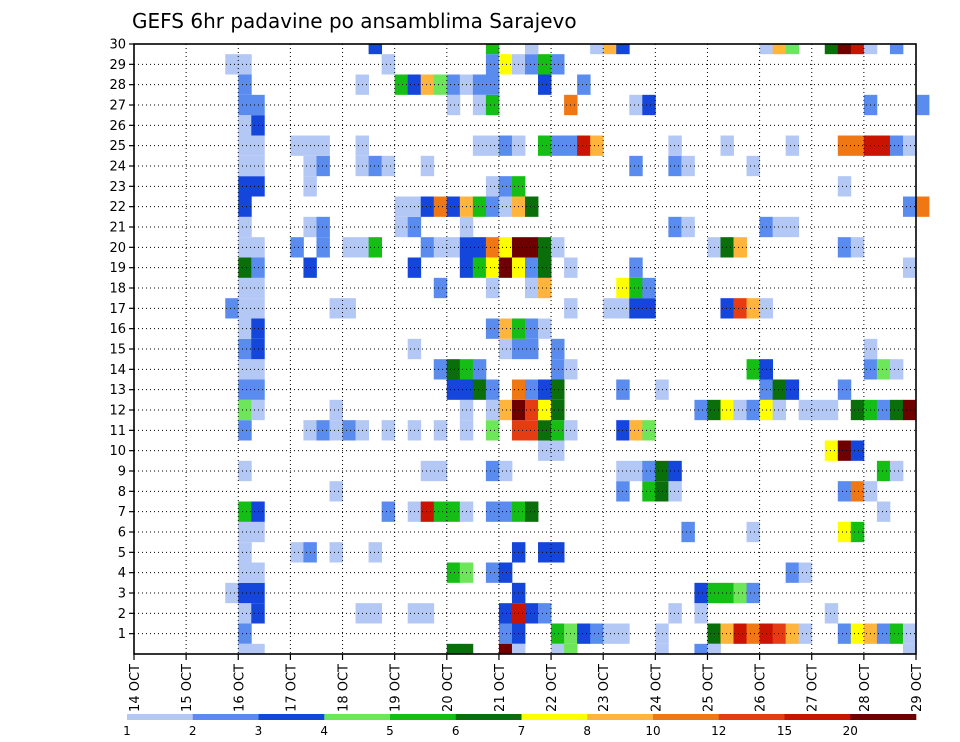 The width and height of the screenshot is (960, 742). What do you see at coordinates (850, 731) in the screenshot?
I see `colorbar-label: 20` at bounding box center [850, 731].